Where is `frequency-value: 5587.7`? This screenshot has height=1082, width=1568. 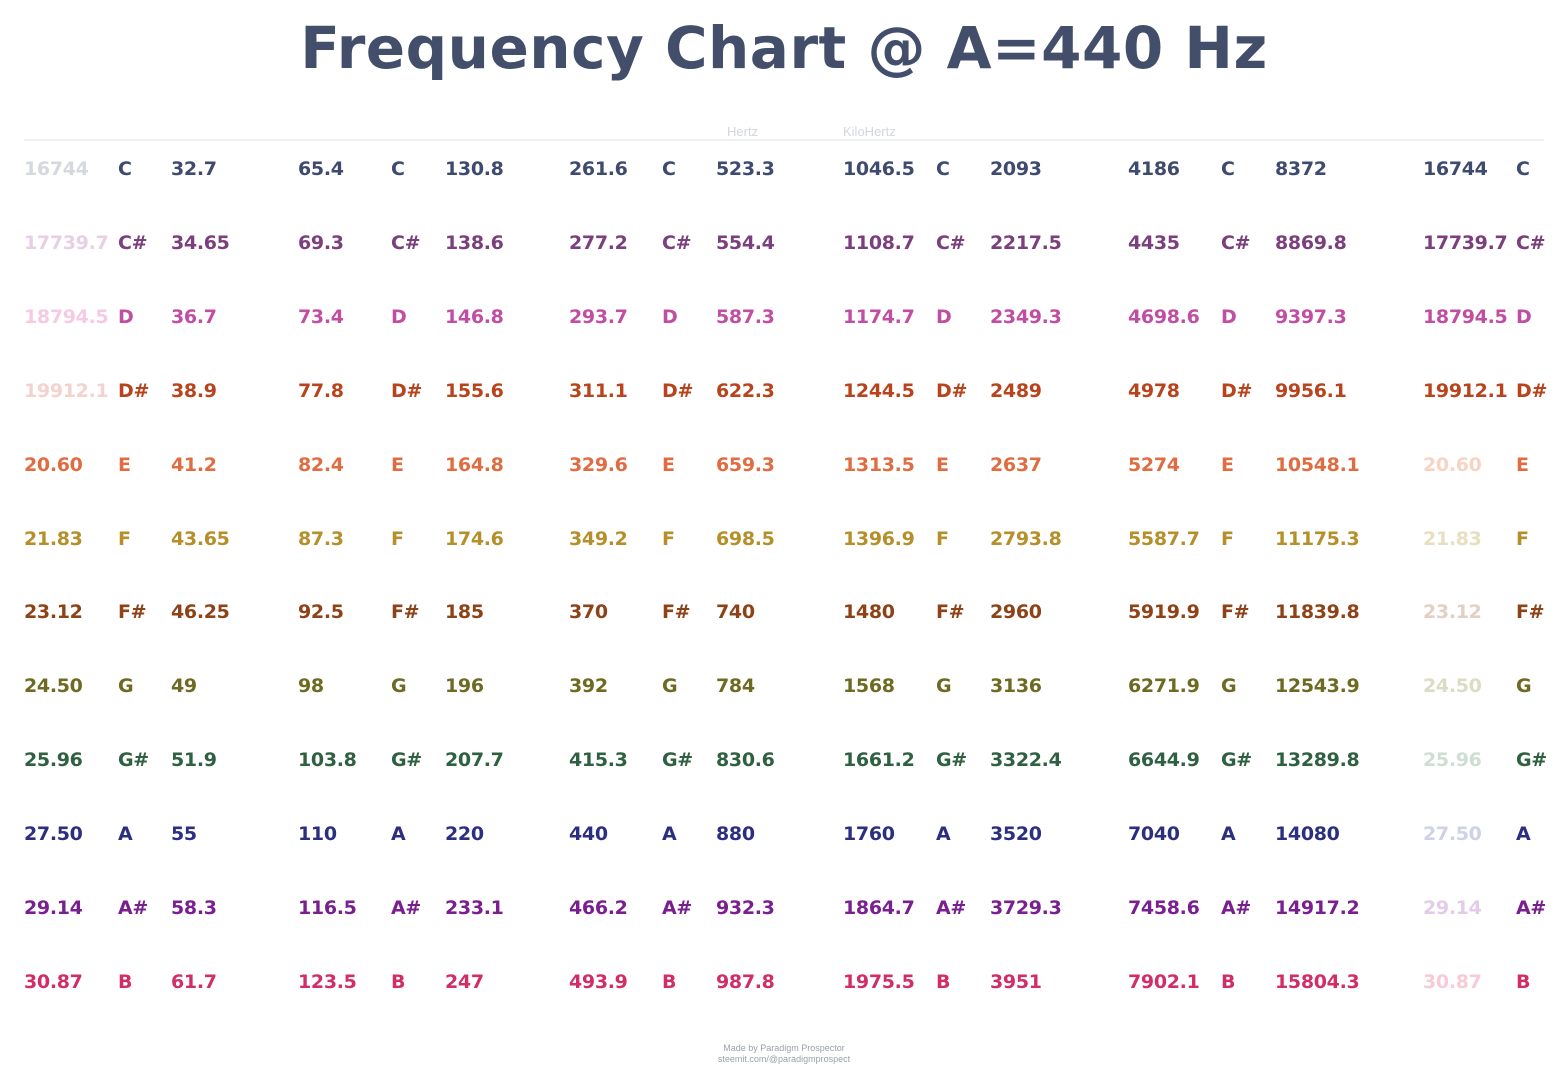
frequency-value: 5587.7 is located at coordinates (1164, 539).